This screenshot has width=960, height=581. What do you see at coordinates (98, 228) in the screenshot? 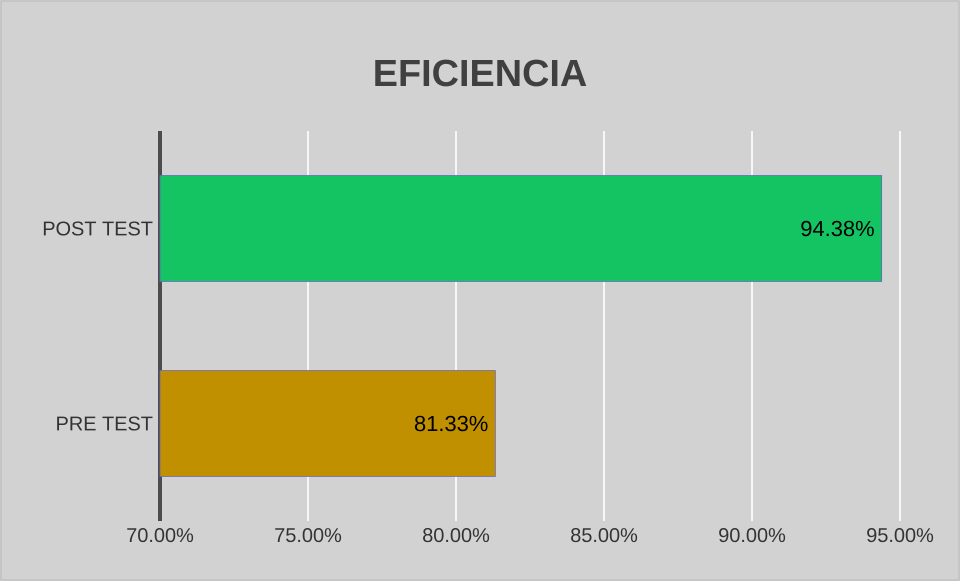
I see `y-tick-label: POST TEST` at bounding box center [98, 228].